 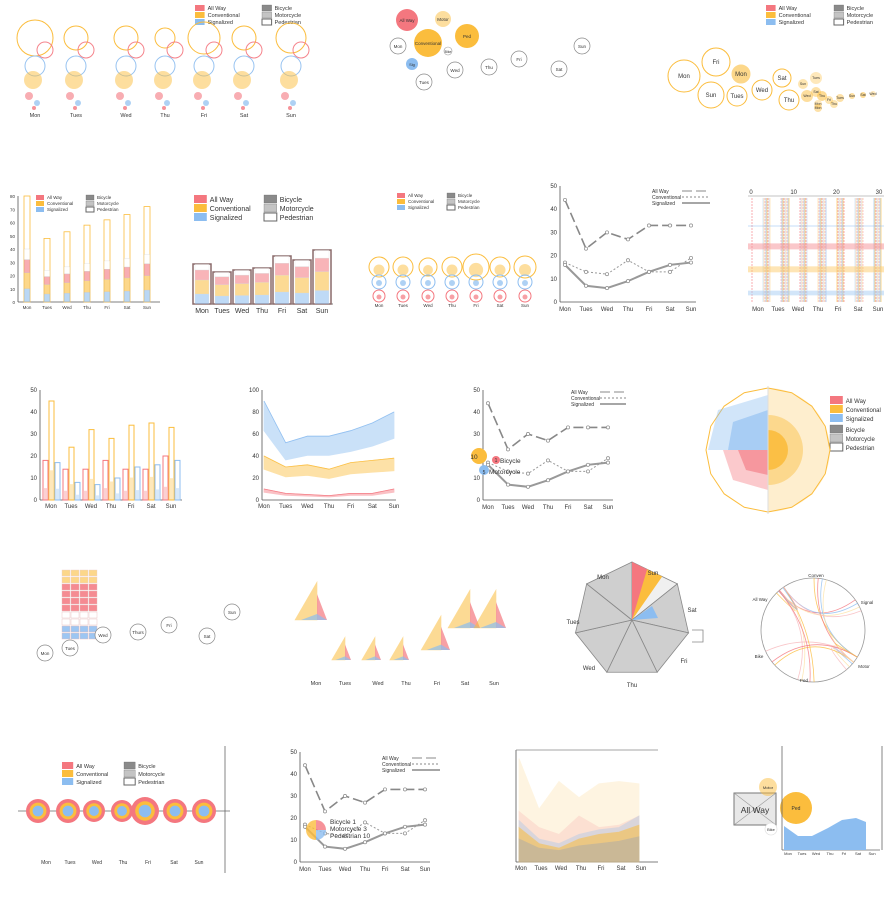 What do you see at coordinates (38, 811) in the screenshot?
I see `donut-ring` at bounding box center [38, 811].